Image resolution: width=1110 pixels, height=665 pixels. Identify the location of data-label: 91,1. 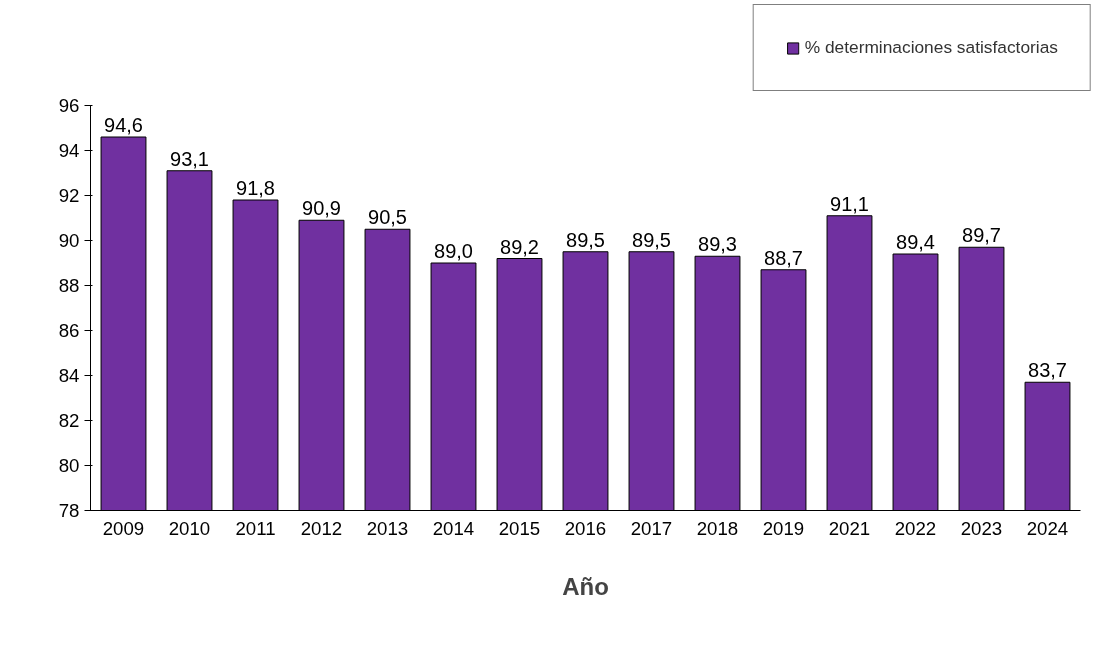
(849, 203).